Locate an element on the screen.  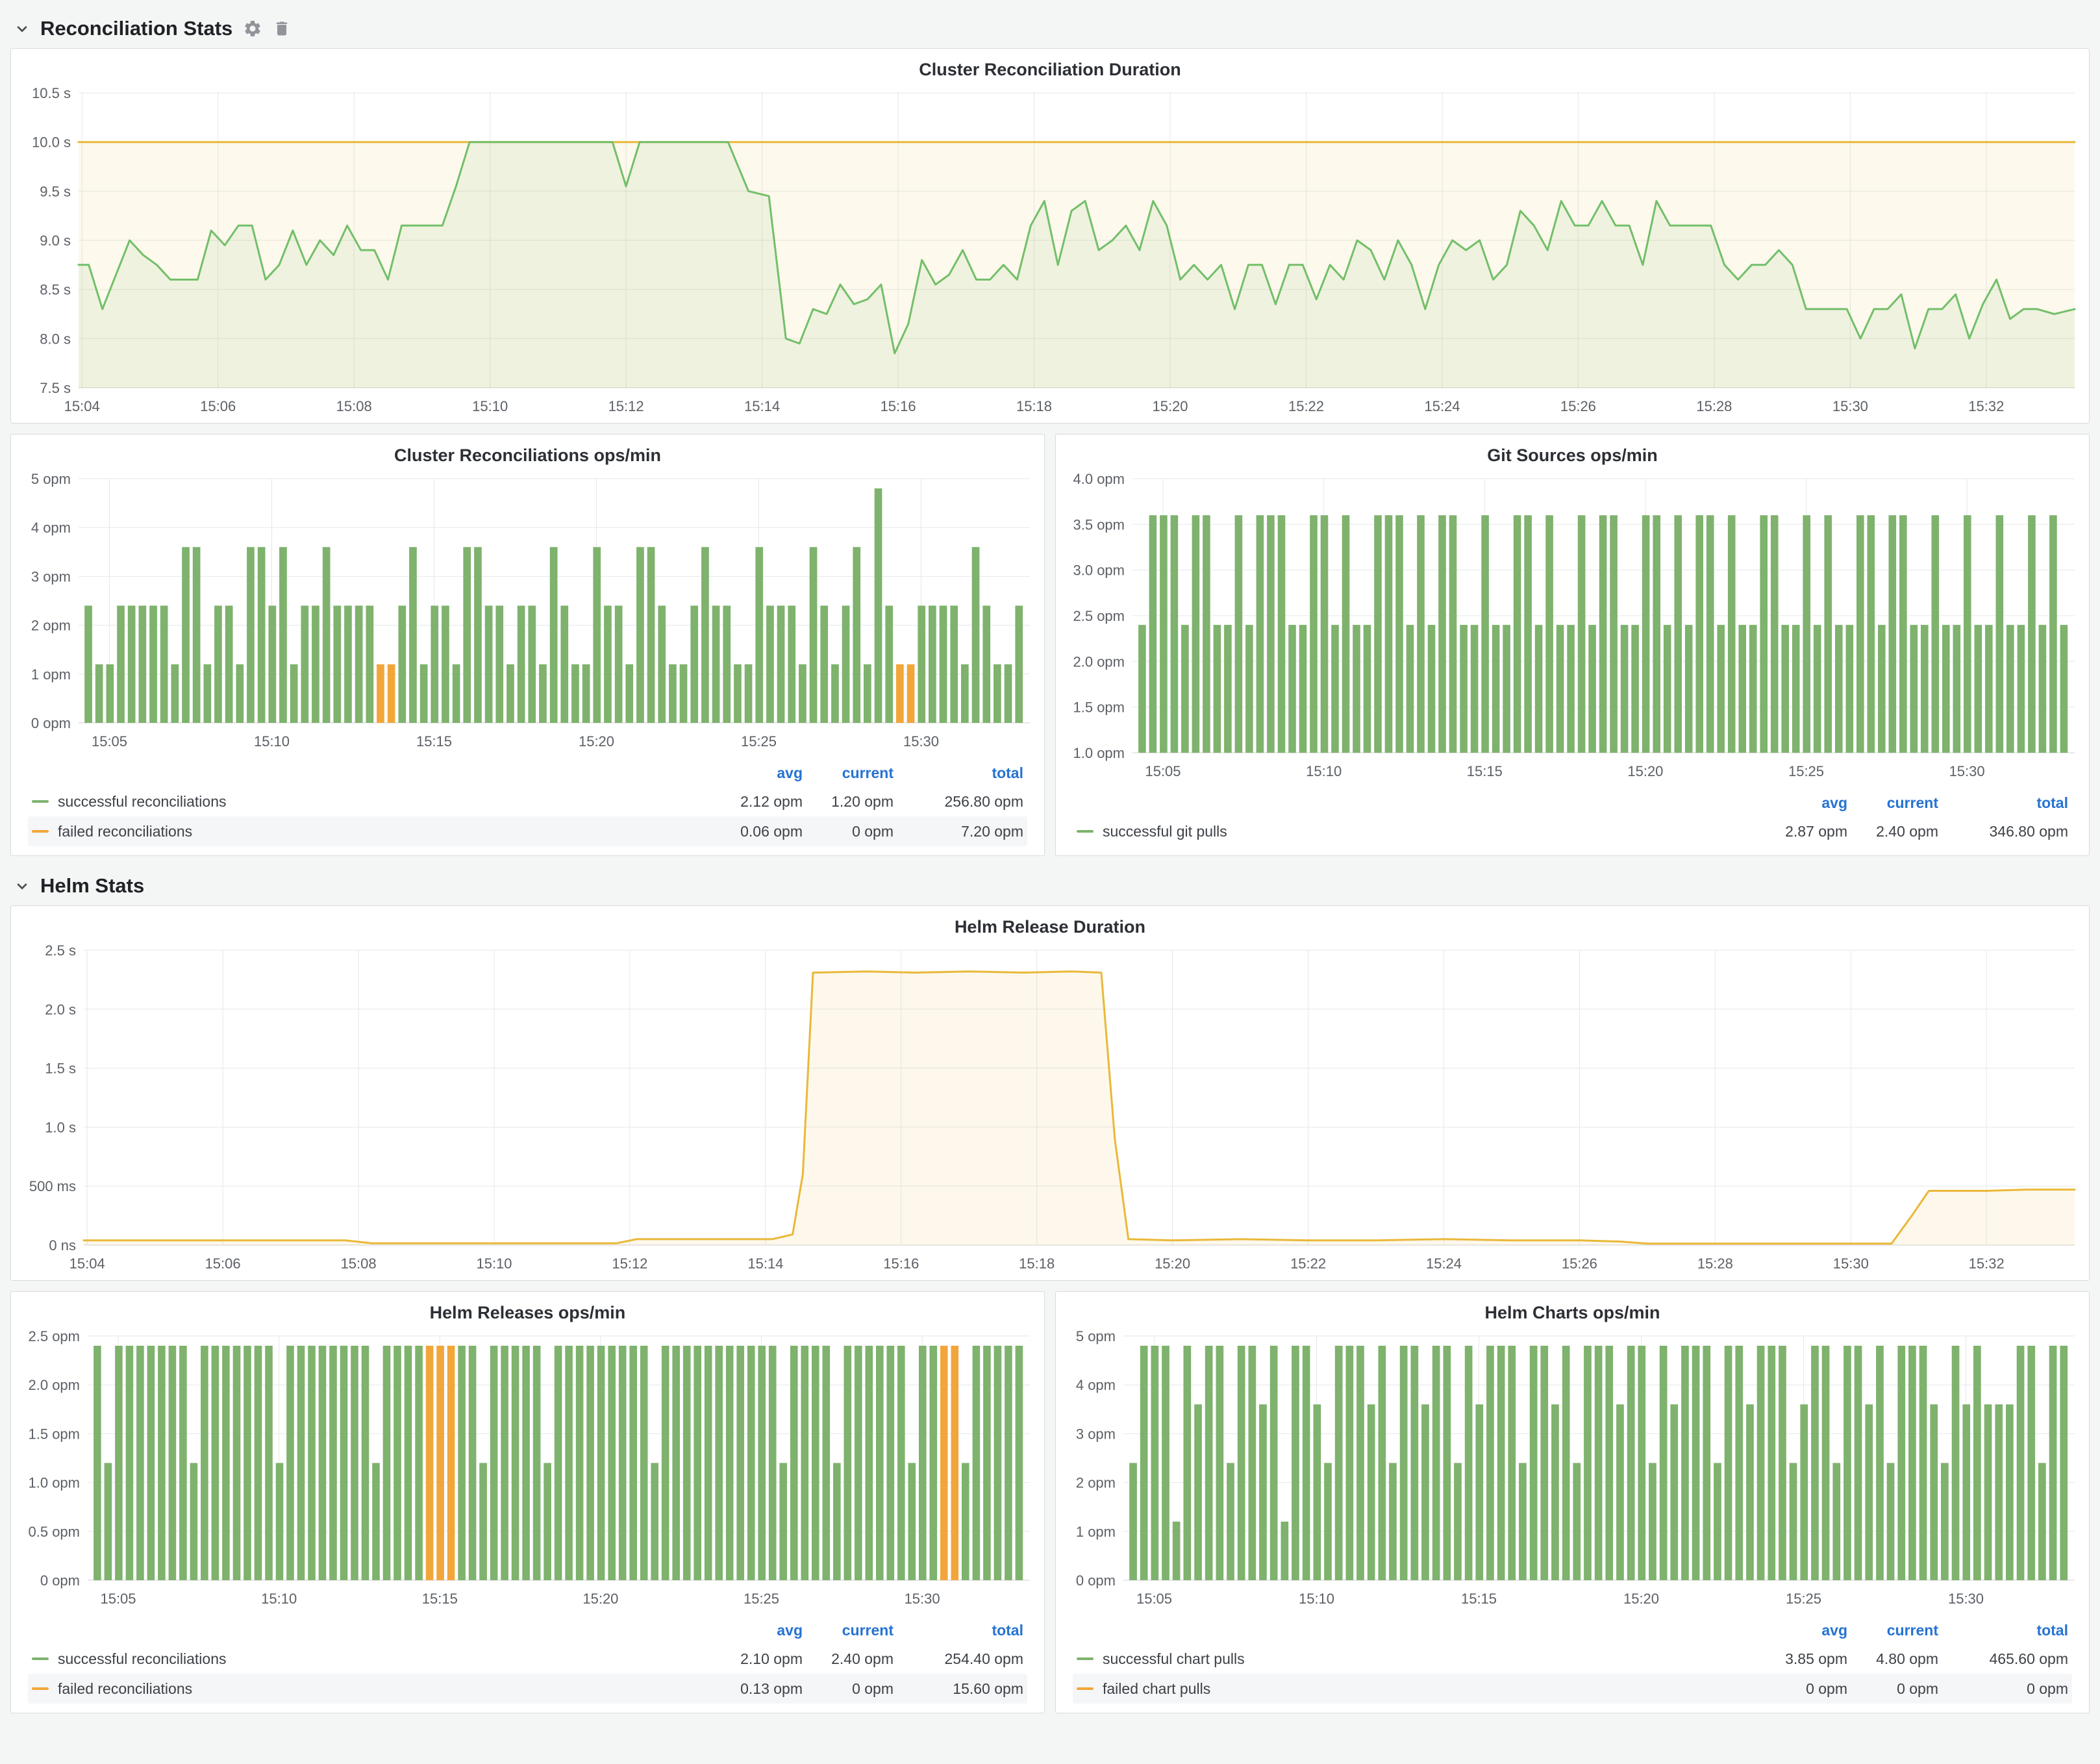
x-axis-tick-label: 15:16 is located at coordinates (901, 1263).